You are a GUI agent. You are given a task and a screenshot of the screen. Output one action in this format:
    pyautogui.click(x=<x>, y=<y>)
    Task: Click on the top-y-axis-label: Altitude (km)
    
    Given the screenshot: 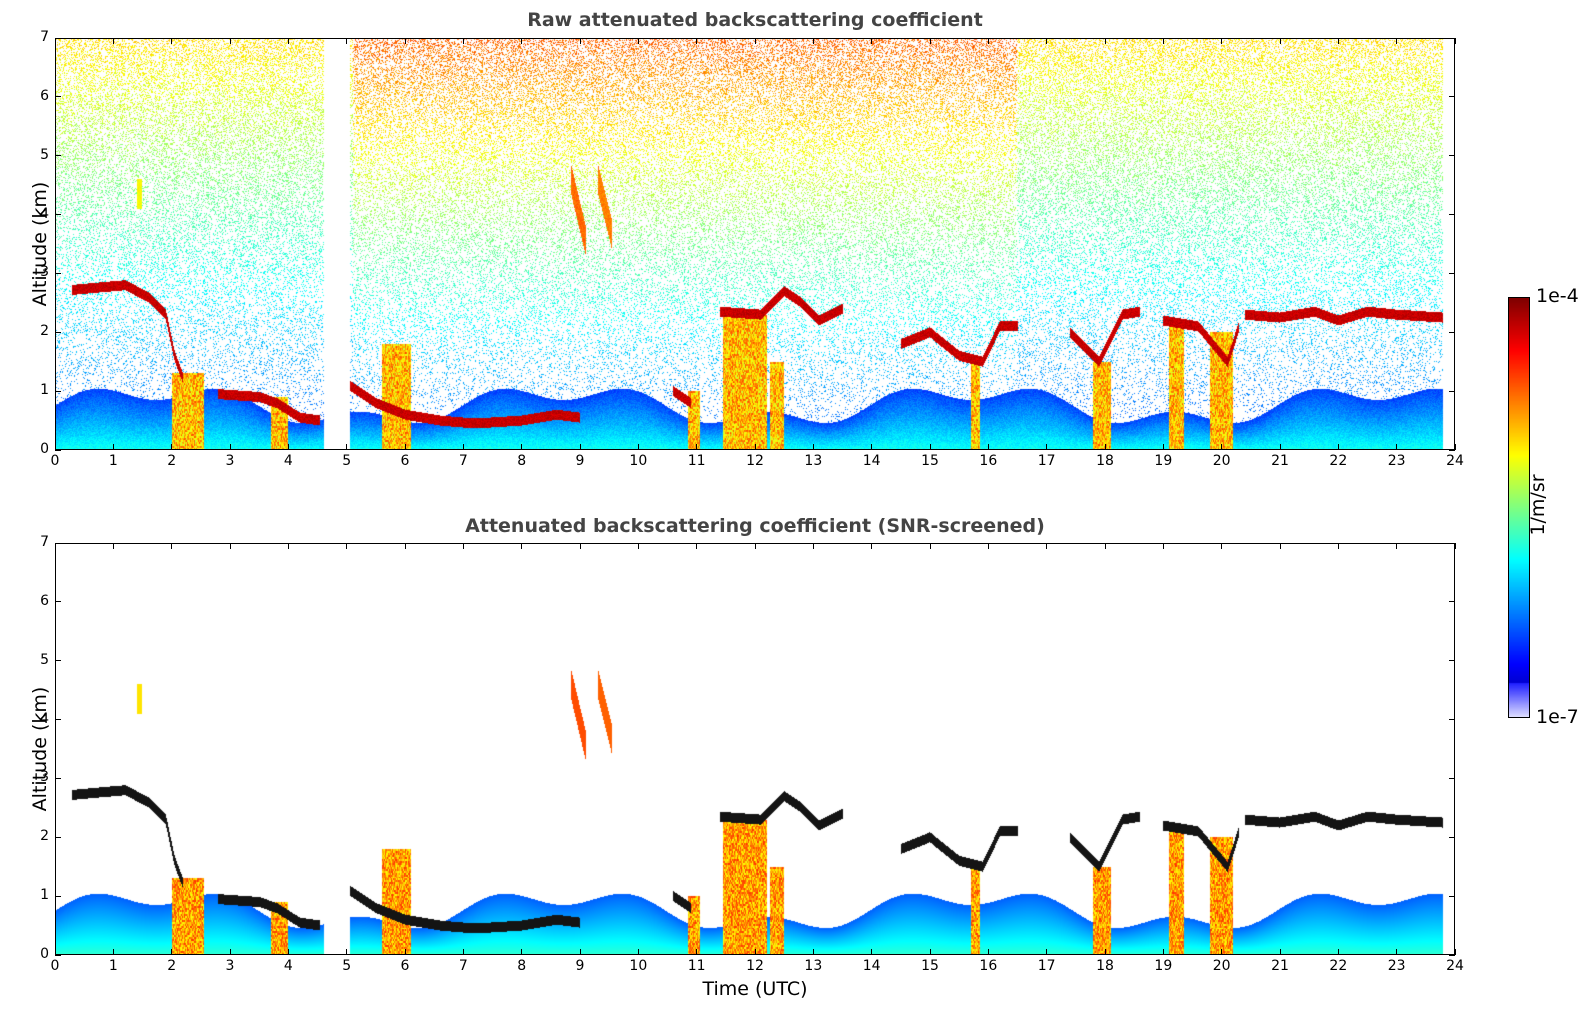 What is the action you would take?
    pyautogui.click(x=40, y=244)
    